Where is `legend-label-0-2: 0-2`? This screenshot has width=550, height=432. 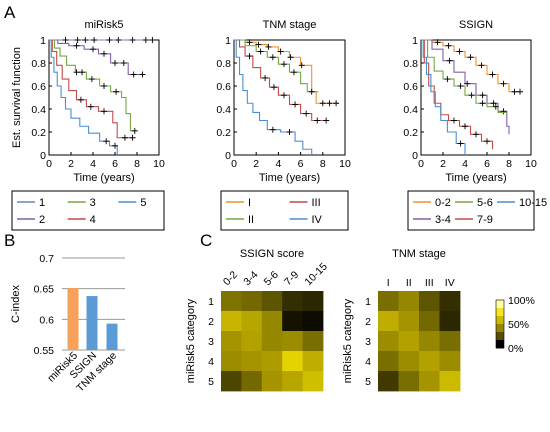
legend-label-0-2: 0-2 is located at coordinates (443, 203).